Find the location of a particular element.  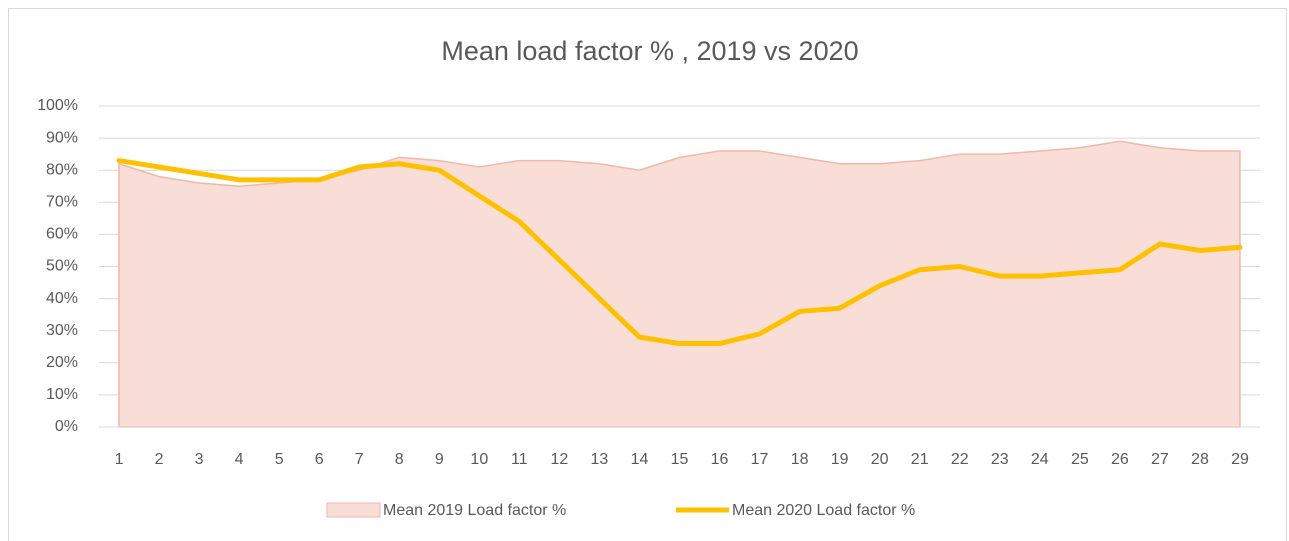

x-tick-label: 14 is located at coordinates (640, 459).